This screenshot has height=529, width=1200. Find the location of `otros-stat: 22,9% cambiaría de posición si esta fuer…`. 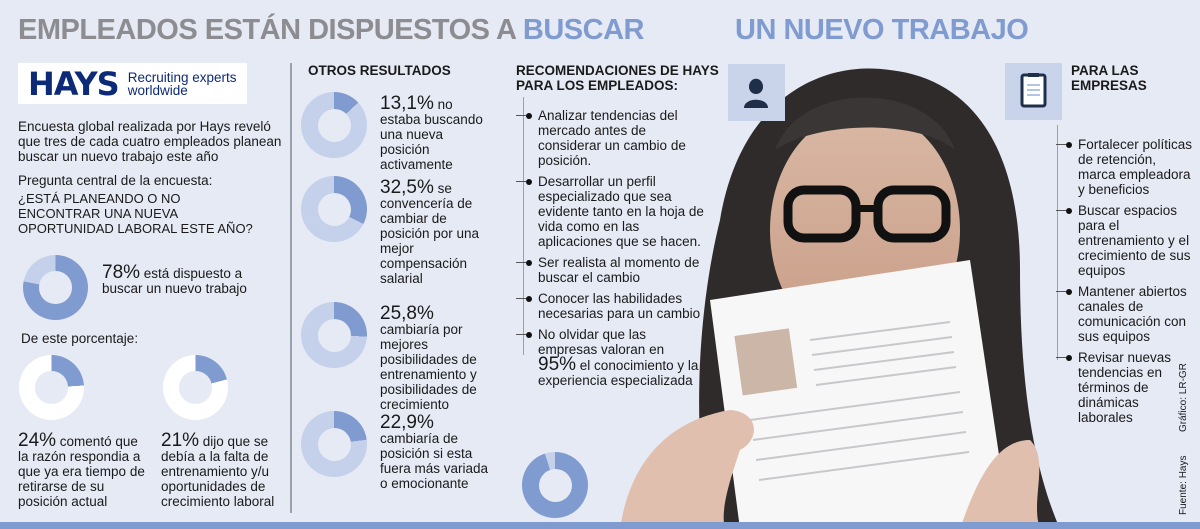

otros-stat: 22,9% cambiaría de posición si esta fuer… is located at coordinates (434, 451).